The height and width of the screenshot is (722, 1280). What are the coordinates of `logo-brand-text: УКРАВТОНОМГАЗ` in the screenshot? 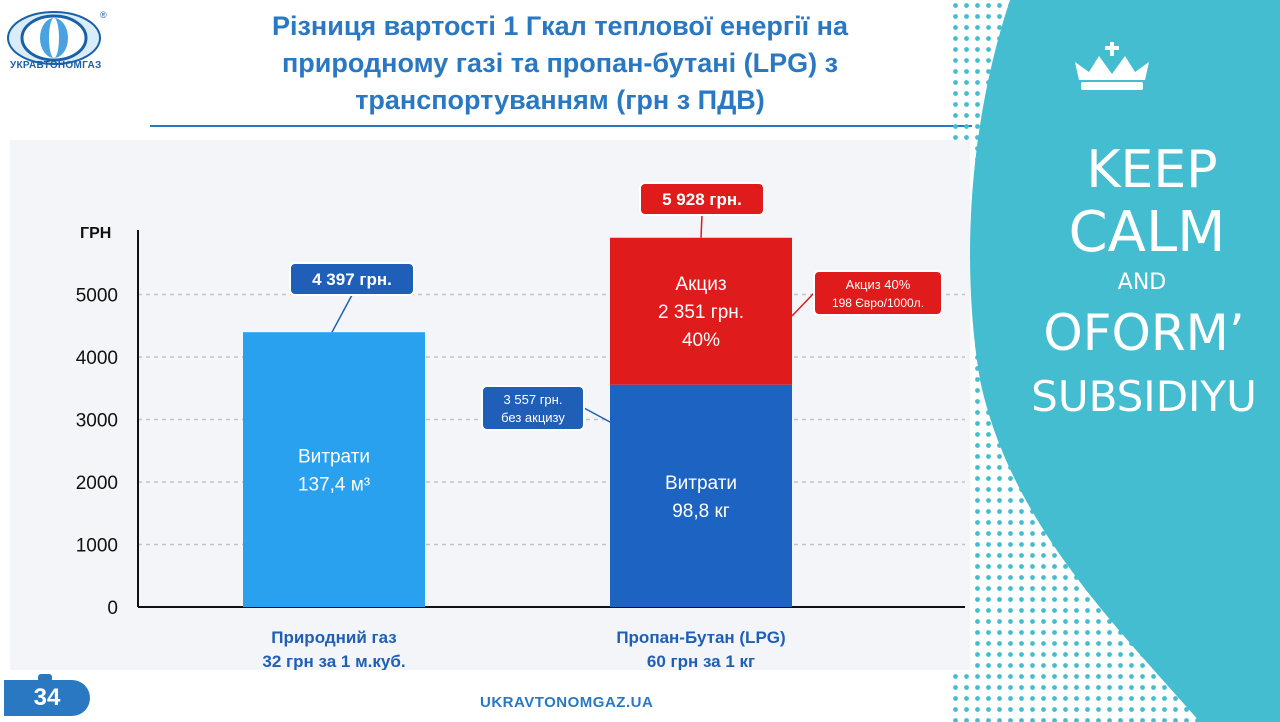 It's located at (56, 65).